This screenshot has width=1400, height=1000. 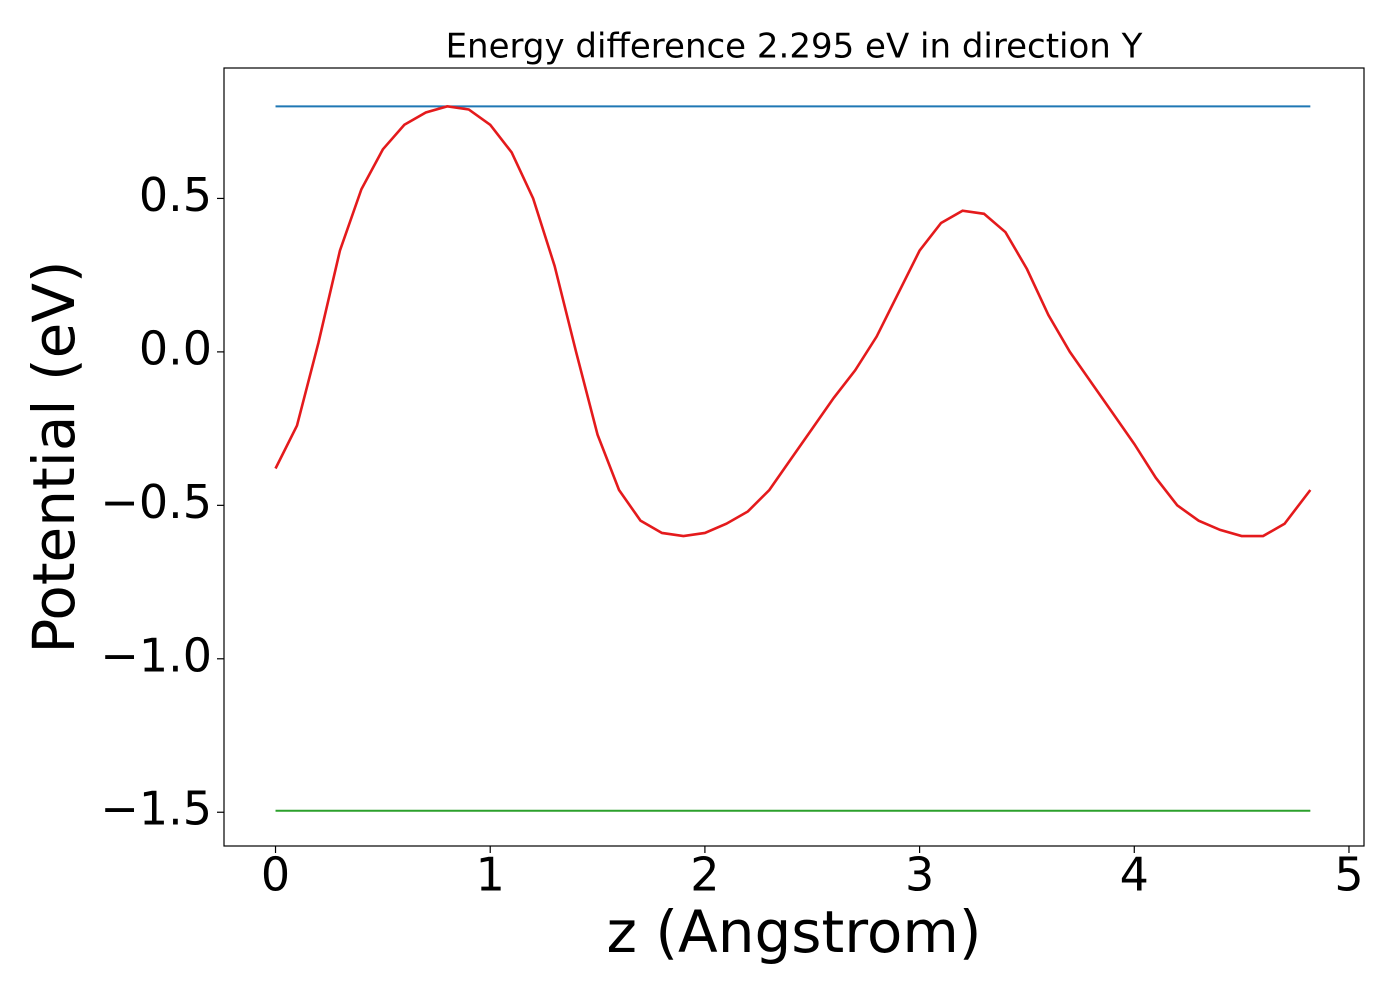 What do you see at coordinates (794, 932) in the screenshot?
I see `x-axis-label: z (Angstrom)` at bounding box center [794, 932].